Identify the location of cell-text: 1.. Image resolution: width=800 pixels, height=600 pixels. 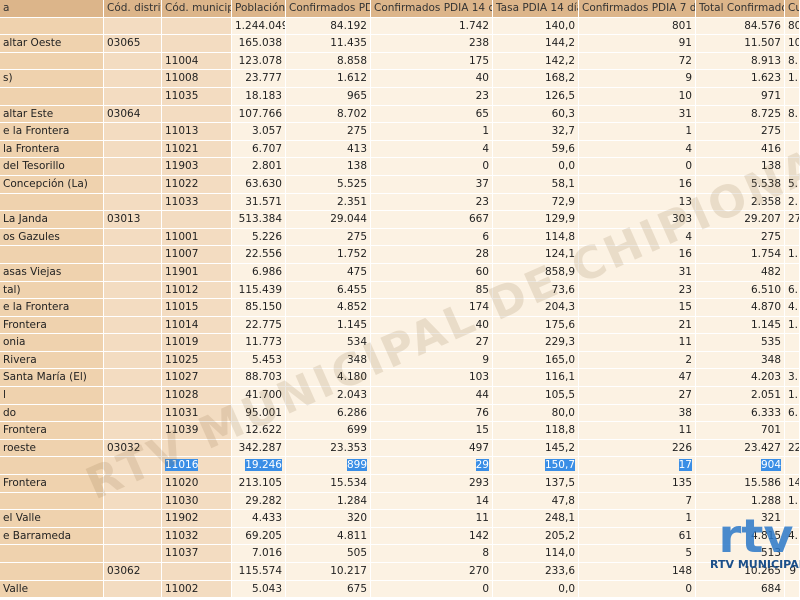
(793, 254).